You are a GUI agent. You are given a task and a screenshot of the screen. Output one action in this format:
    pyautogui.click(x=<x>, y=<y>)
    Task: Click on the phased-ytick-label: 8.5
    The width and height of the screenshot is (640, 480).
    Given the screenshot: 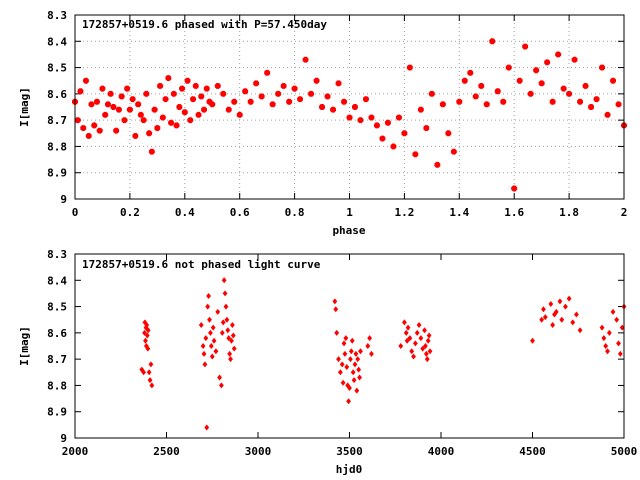 What is the action you would take?
    pyautogui.click(x=57, y=68)
    